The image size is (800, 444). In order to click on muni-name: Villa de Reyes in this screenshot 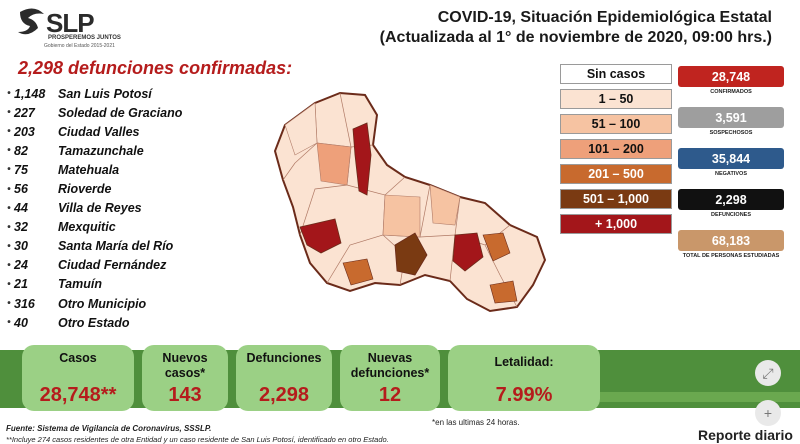, I will do `click(100, 208)`.